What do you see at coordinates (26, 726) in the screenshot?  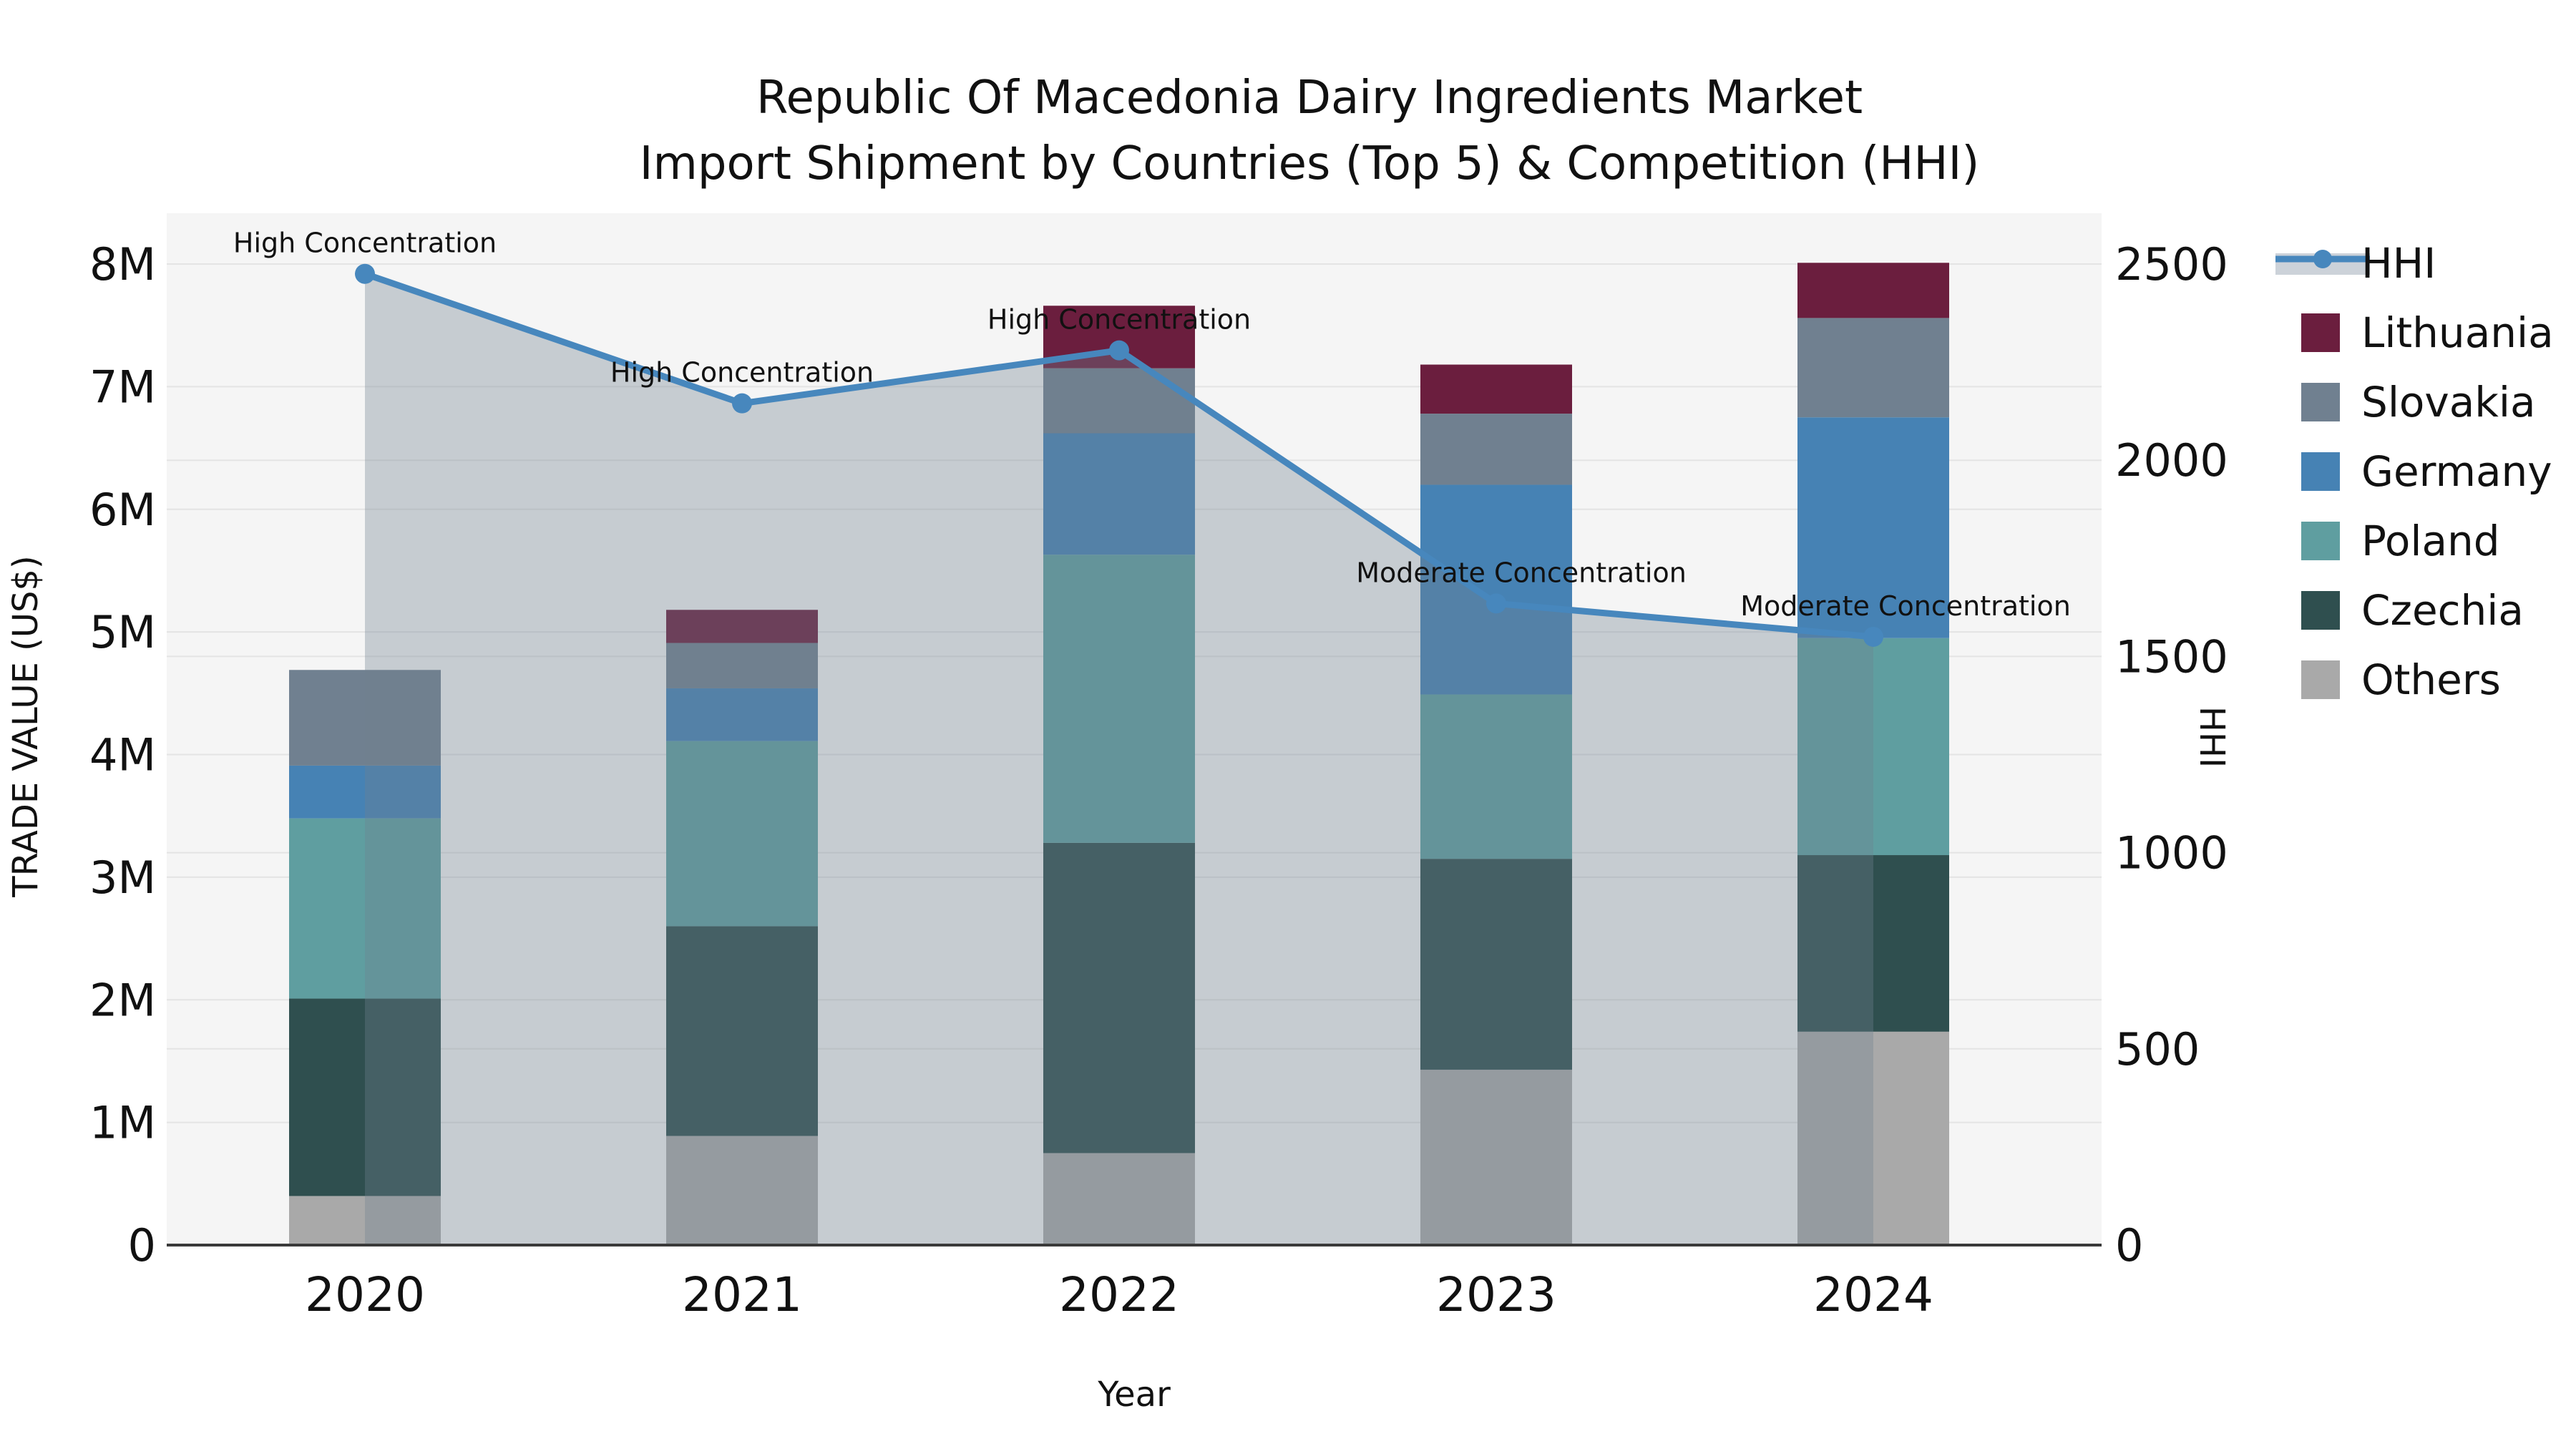 I see `y-left-axis-title: TRADE VALUE (US$)` at bounding box center [26, 726].